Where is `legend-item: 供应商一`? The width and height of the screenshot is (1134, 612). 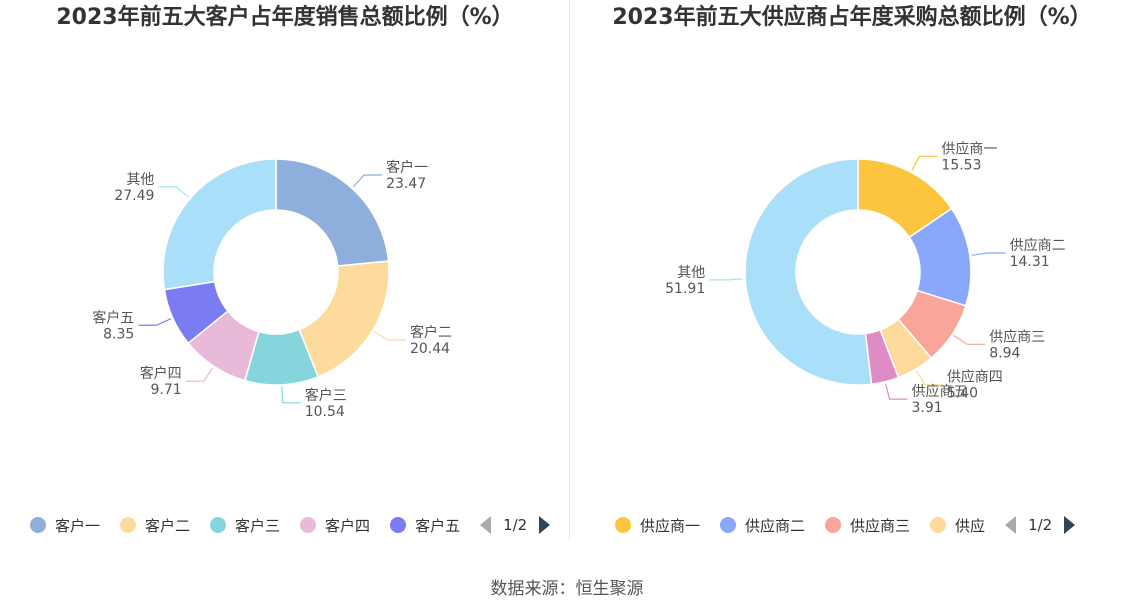
legend-item: 供应商一 is located at coordinates (657, 525).